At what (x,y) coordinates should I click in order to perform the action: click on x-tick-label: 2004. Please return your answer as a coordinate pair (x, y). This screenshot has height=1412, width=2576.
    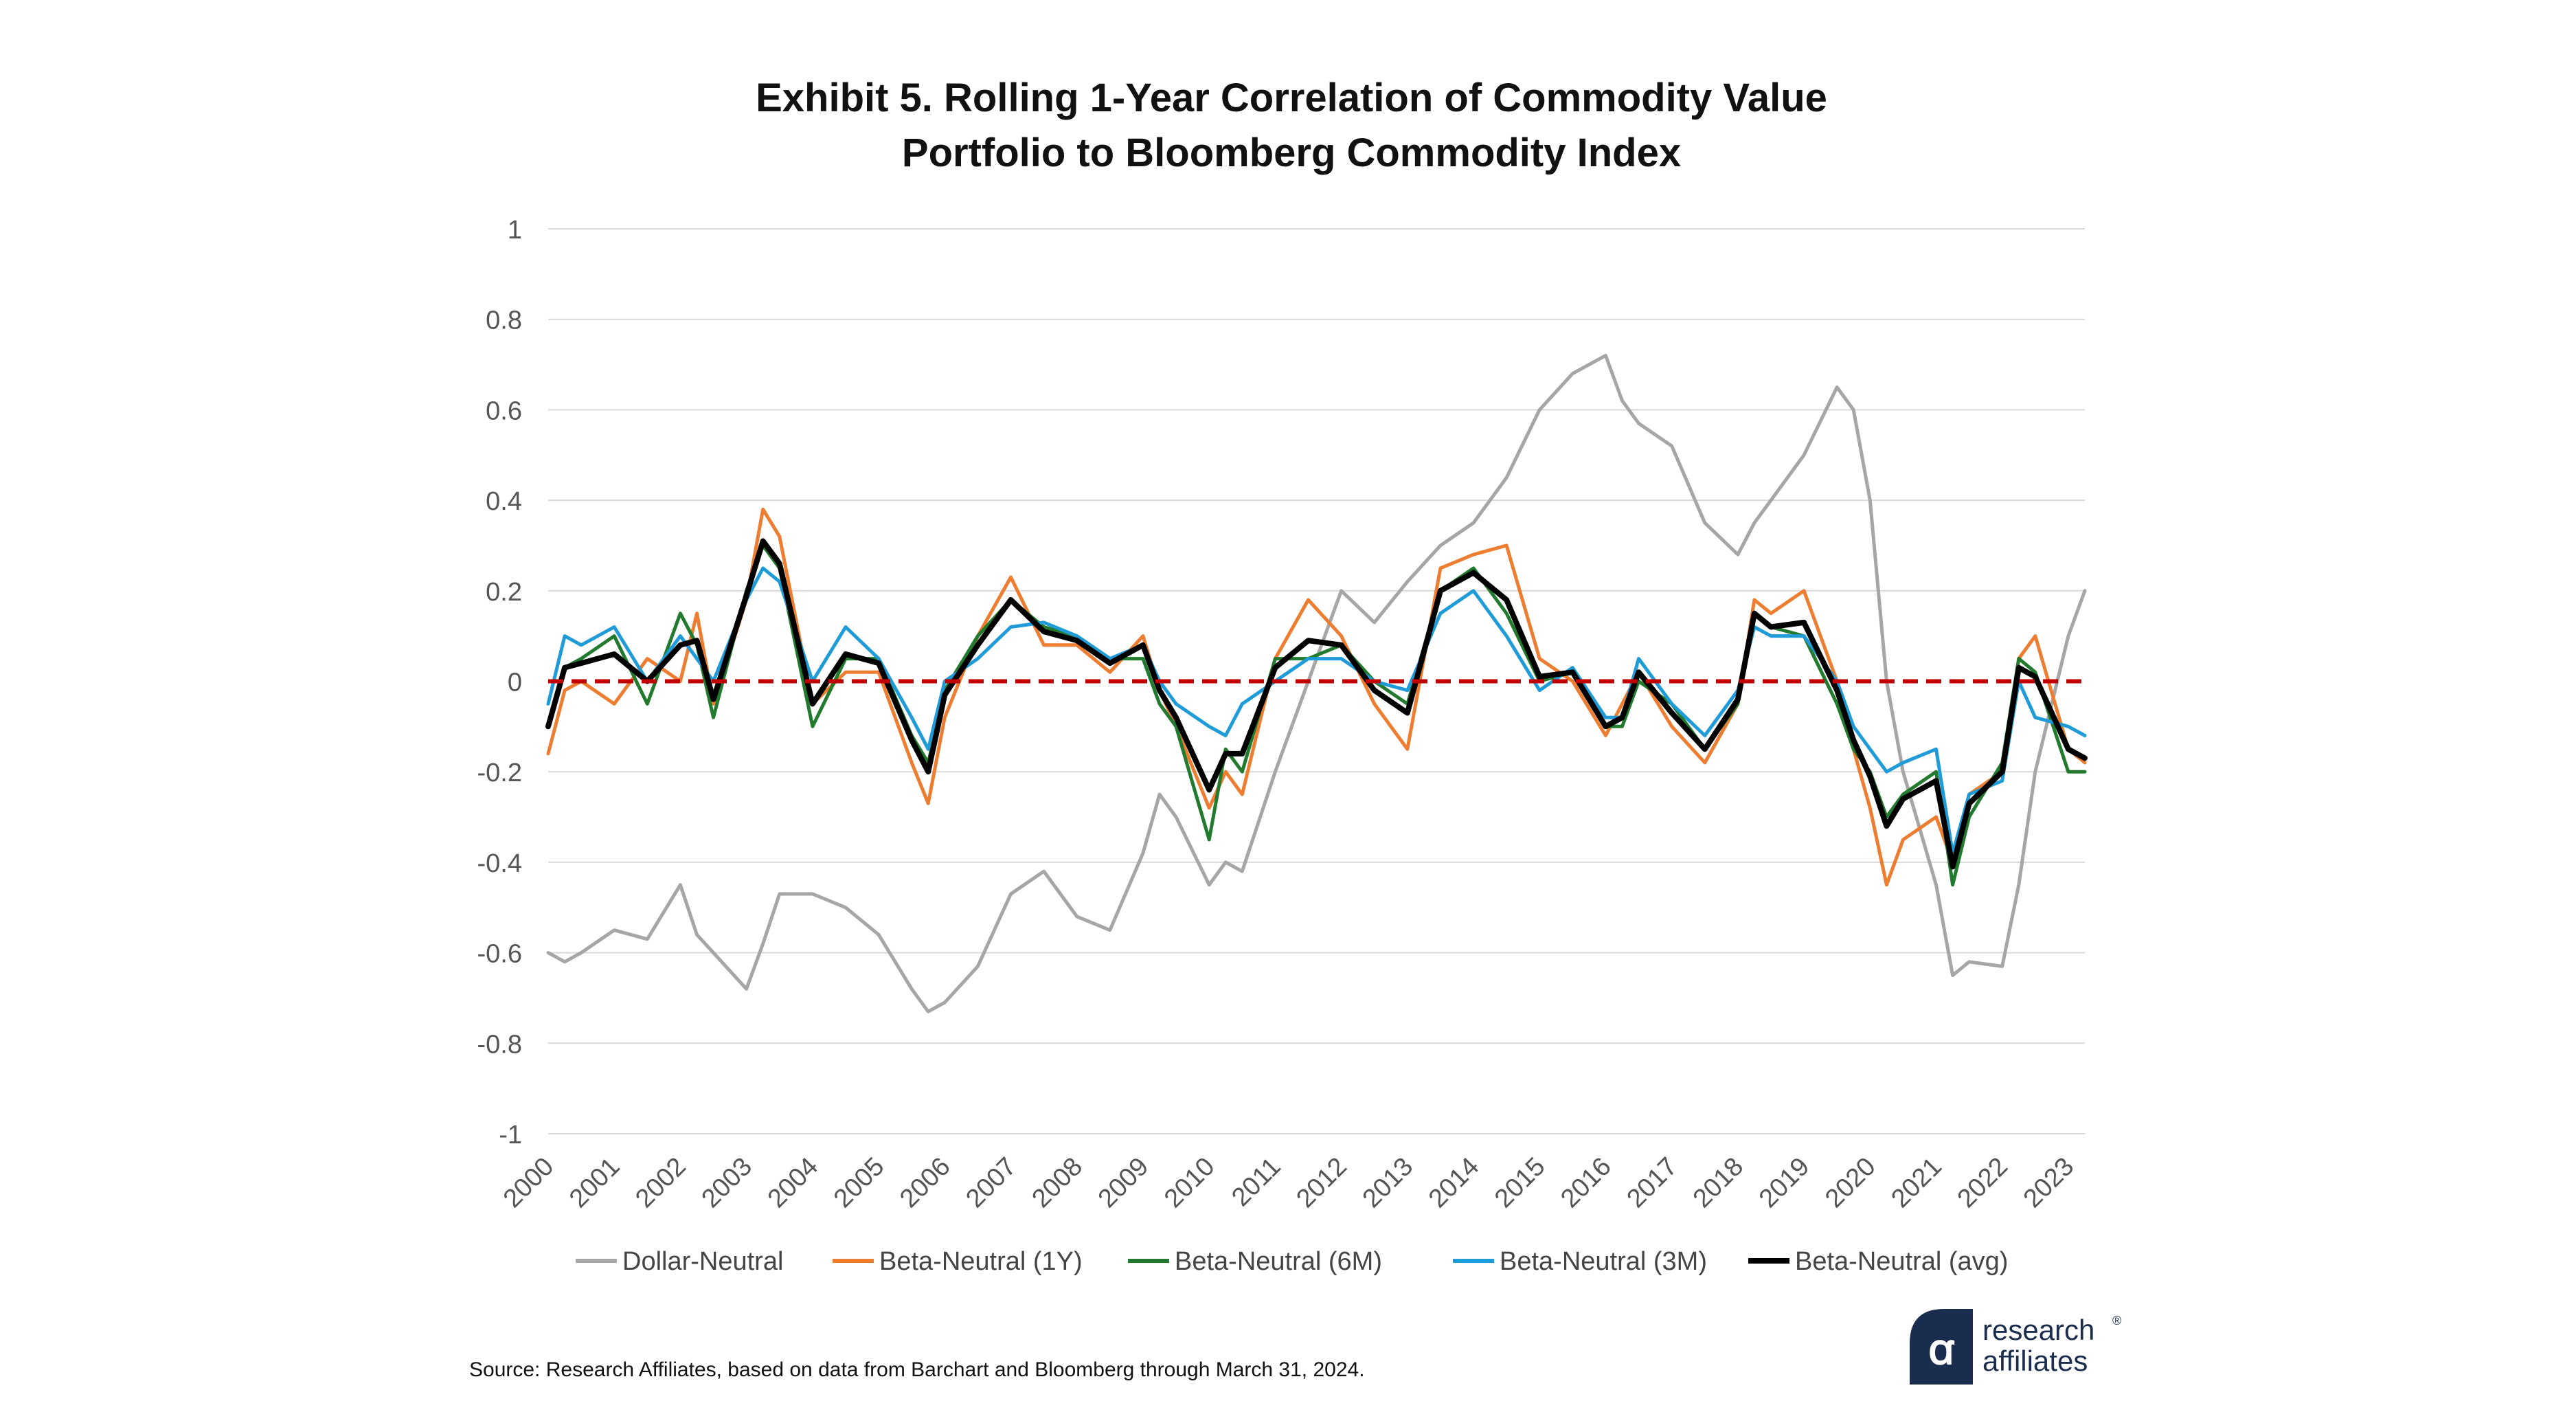
    Looking at the image, I should click on (793, 1182).